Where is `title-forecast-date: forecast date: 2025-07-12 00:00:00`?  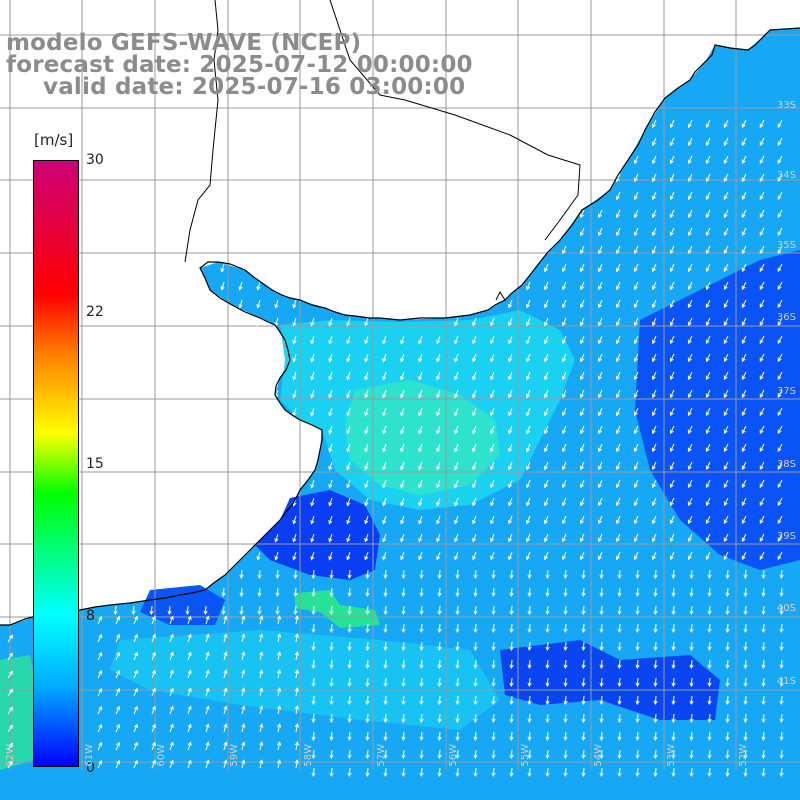
title-forecast-date: forecast date: 2025-07-12 00:00:00 is located at coordinates (239, 65).